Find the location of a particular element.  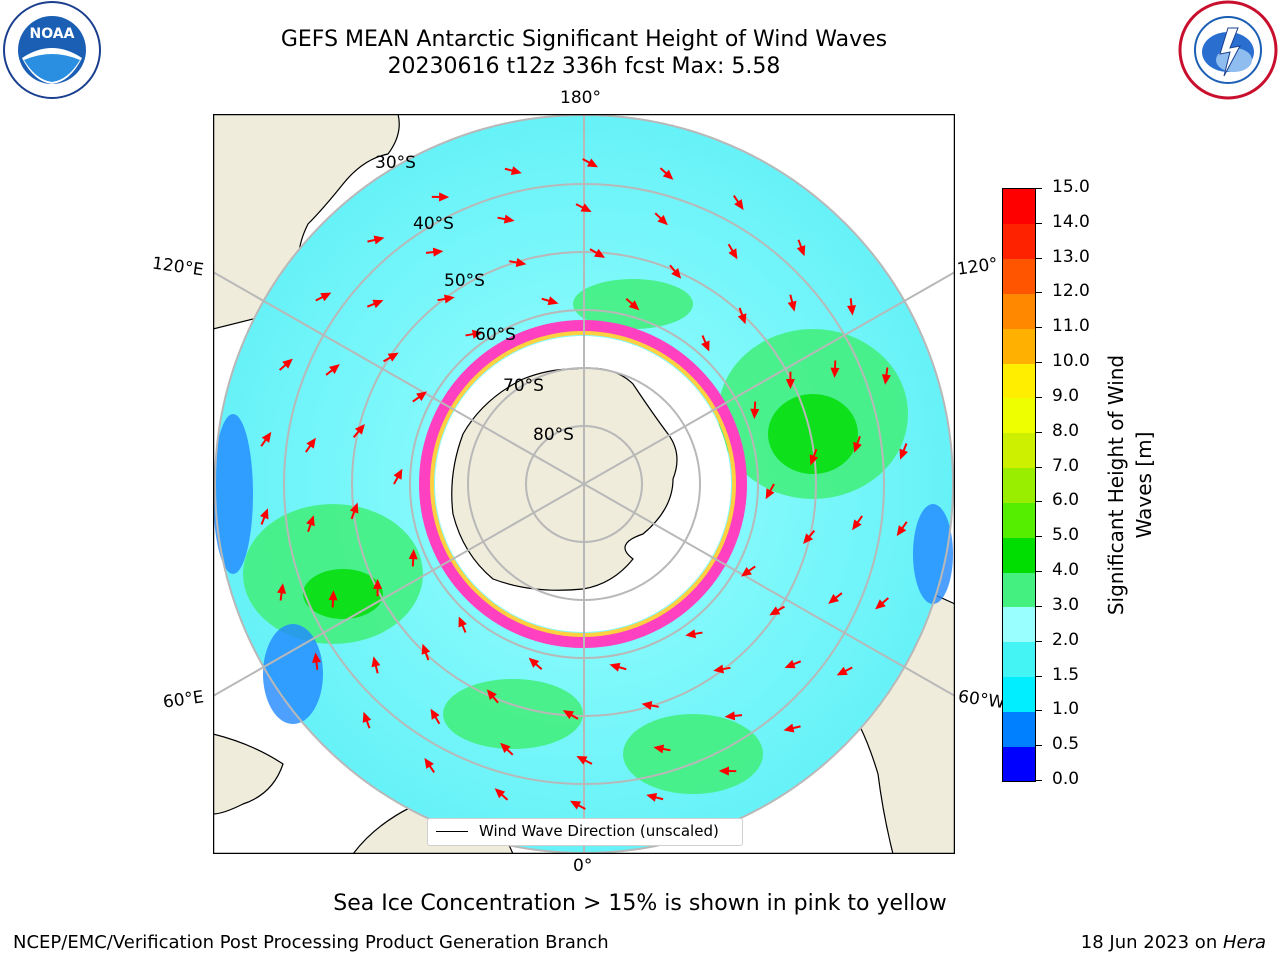

footer-date-text: 18 Jun 2023 on is located at coordinates (1151, 942).